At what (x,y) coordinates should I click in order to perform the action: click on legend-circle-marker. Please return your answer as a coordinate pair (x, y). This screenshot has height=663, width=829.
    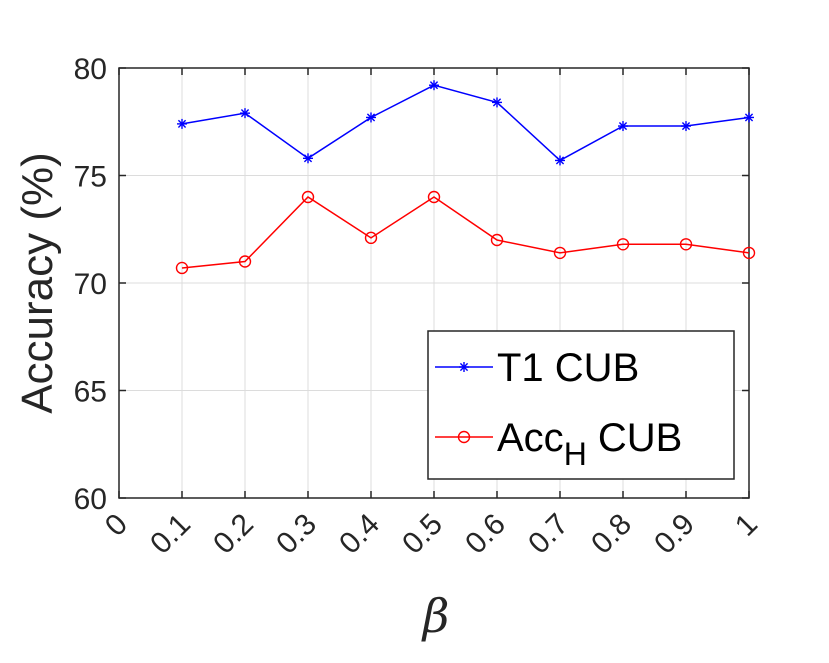
    Looking at the image, I should click on (464, 437).